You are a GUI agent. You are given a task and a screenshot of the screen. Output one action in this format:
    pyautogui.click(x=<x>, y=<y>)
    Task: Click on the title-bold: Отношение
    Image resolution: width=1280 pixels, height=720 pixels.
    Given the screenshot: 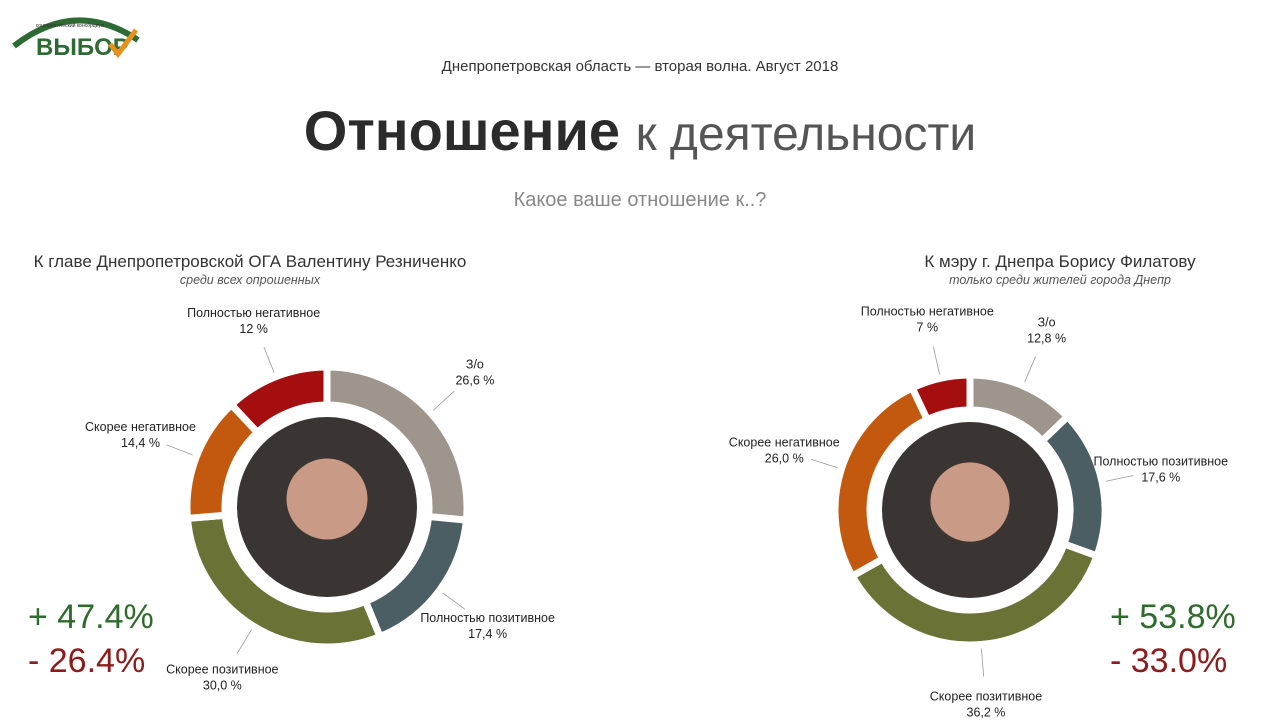 What is the action you would take?
    pyautogui.click(x=462, y=130)
    